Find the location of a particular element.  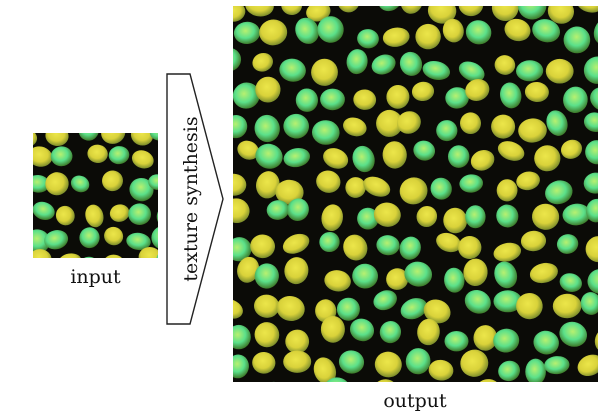

texture-synthesis-label: texture synthesis is located at coordinates (191, 199).